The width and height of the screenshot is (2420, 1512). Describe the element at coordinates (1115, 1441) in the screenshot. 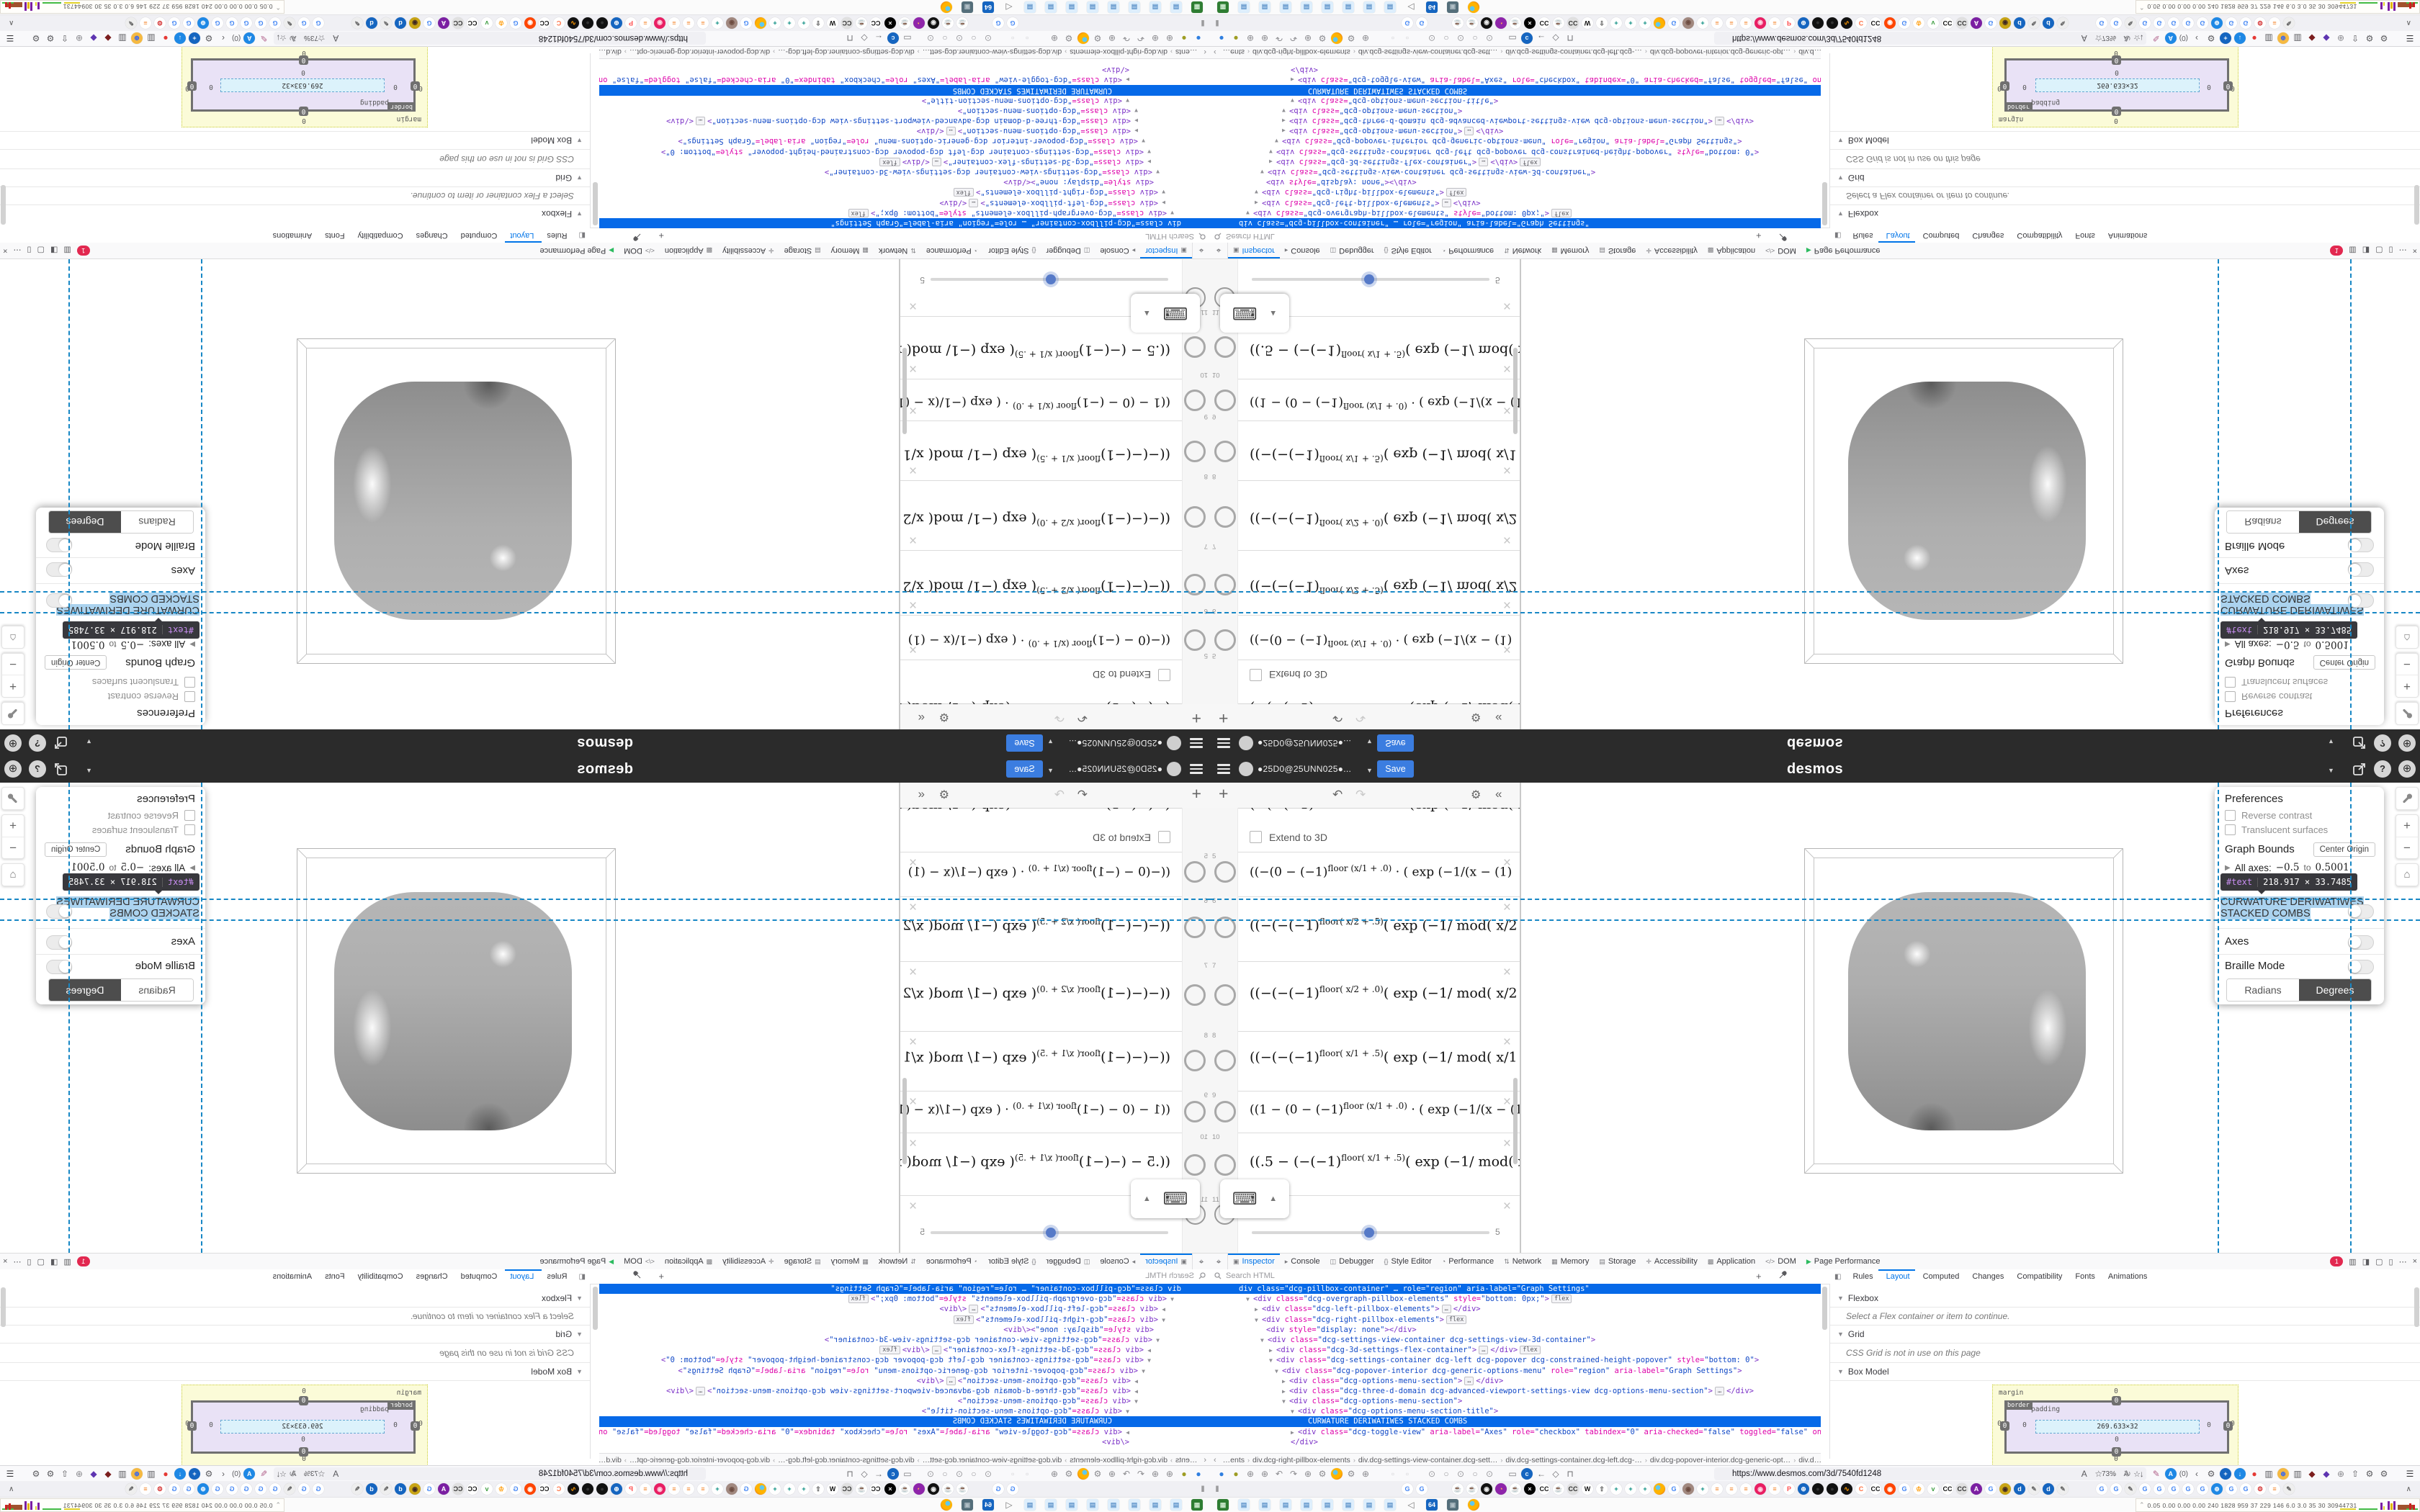

I see `item: </div>` at that location.